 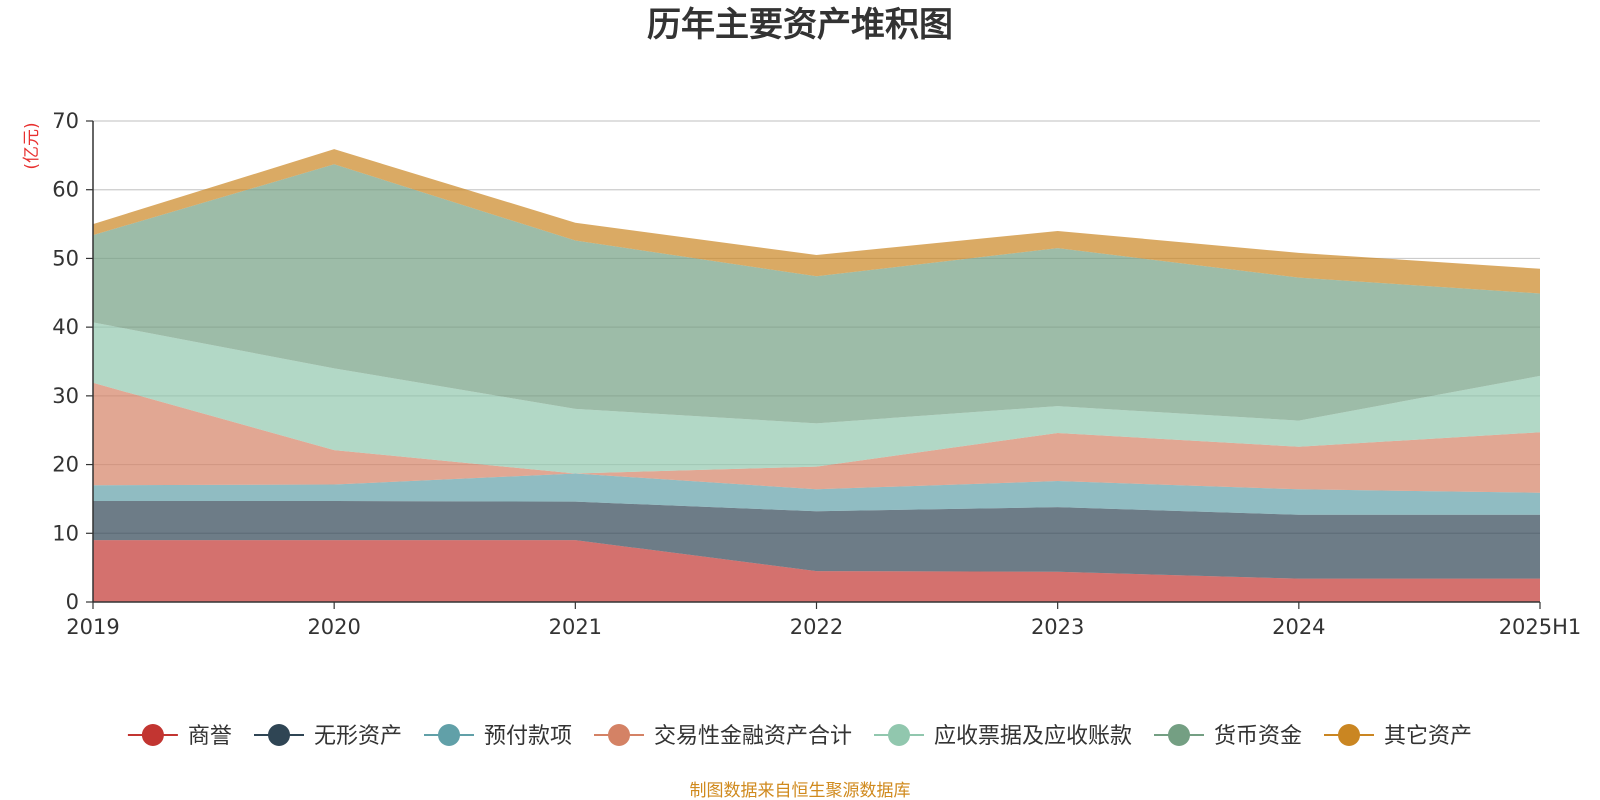 What do you see at coordinates (92, 627) in the screenshot?
I see `x-tick-label: 2019` at bounding box center [92, 627].